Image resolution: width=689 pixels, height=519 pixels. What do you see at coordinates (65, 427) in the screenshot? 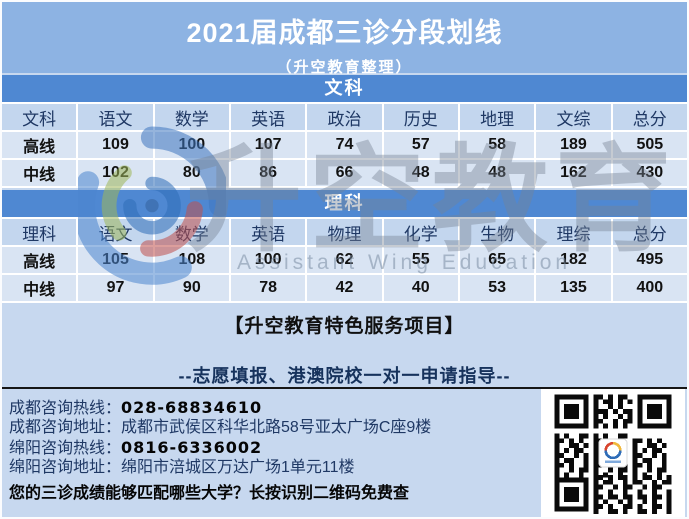
I see `contact-label: 成都咨询地址：` at bounding box center [65, 427].